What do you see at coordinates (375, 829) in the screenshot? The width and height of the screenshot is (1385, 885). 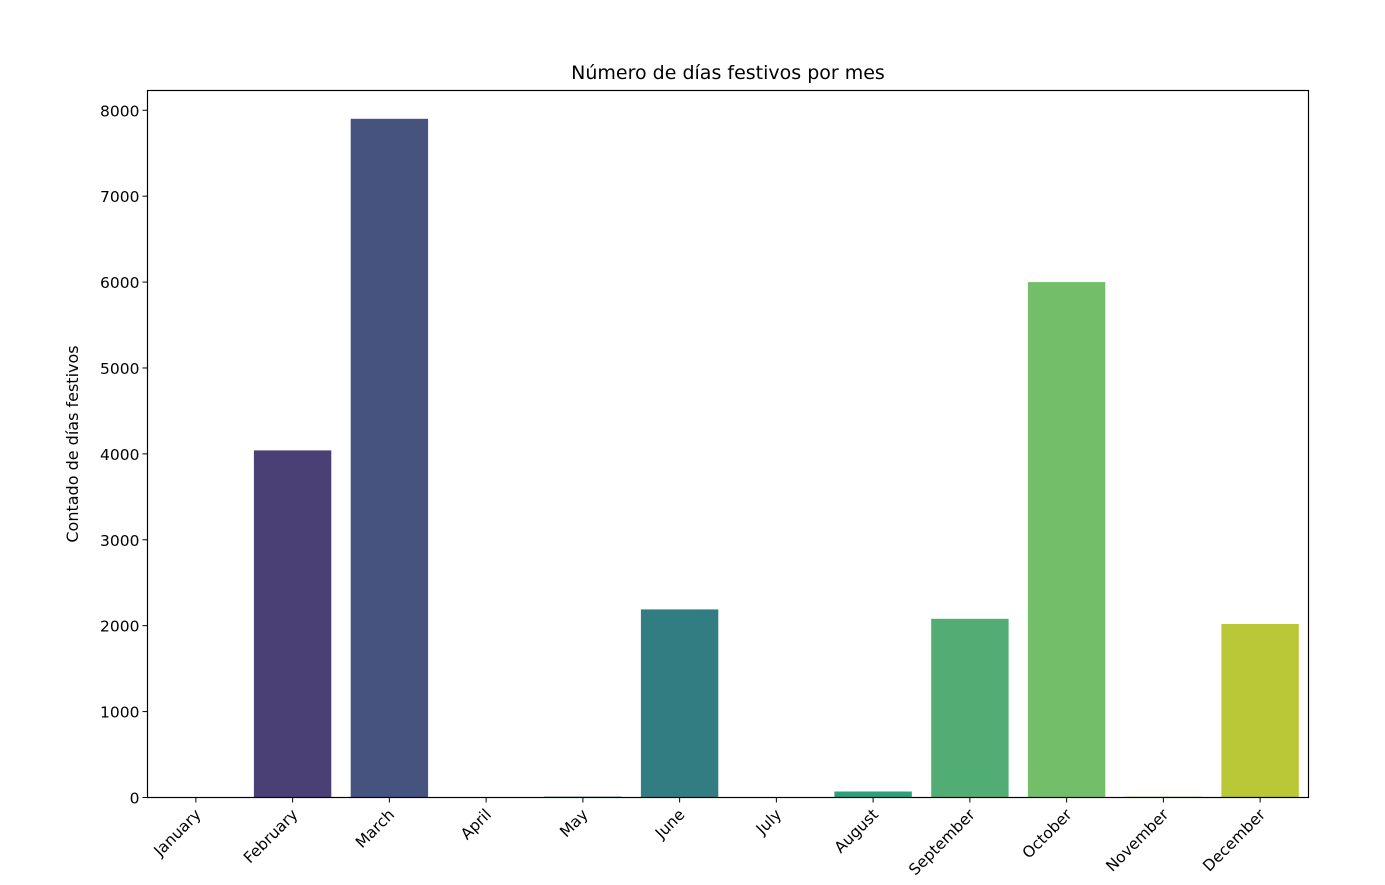 I see `x-tick-label-march: March` at bounding box center [375, 829].